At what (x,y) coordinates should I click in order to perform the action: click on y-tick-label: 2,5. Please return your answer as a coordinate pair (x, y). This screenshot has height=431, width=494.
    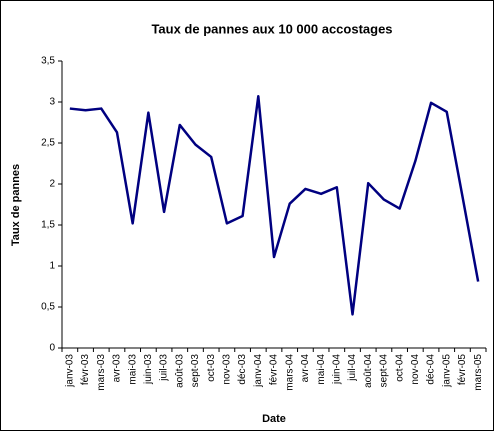
    Looking at the image, I should click on (48, 143).